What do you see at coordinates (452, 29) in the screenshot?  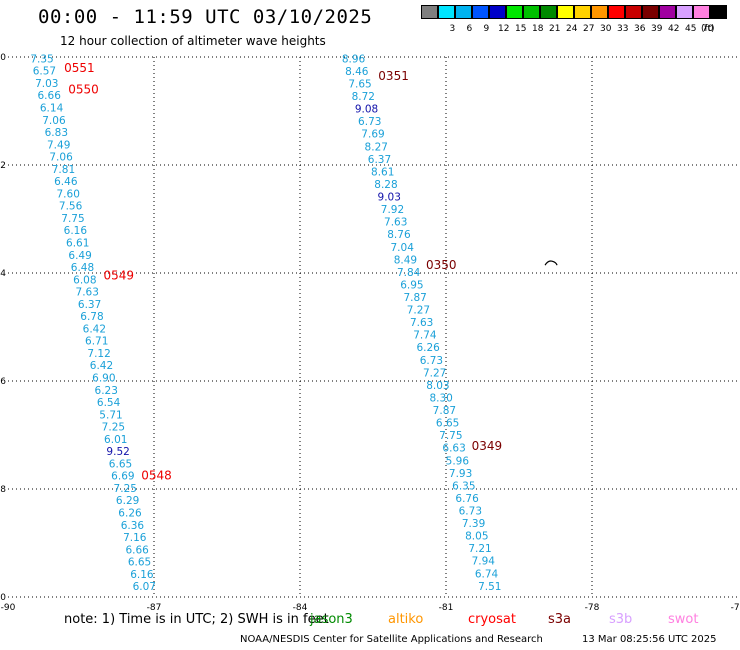 I see `scale-label: 3` at bounding box center [452, 29].